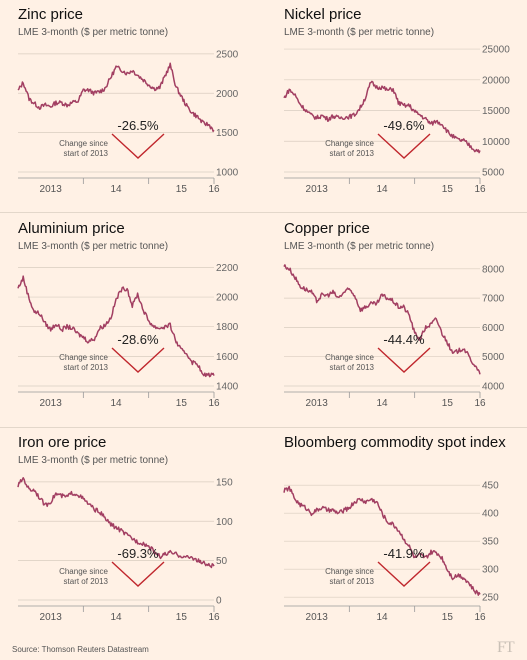 The width and height of the screenshot is (527, 660). What do you see at coordinates (493, 387) in the screenshot?
I see `y-tick-label: 4000` at bounding box center [493, 387].